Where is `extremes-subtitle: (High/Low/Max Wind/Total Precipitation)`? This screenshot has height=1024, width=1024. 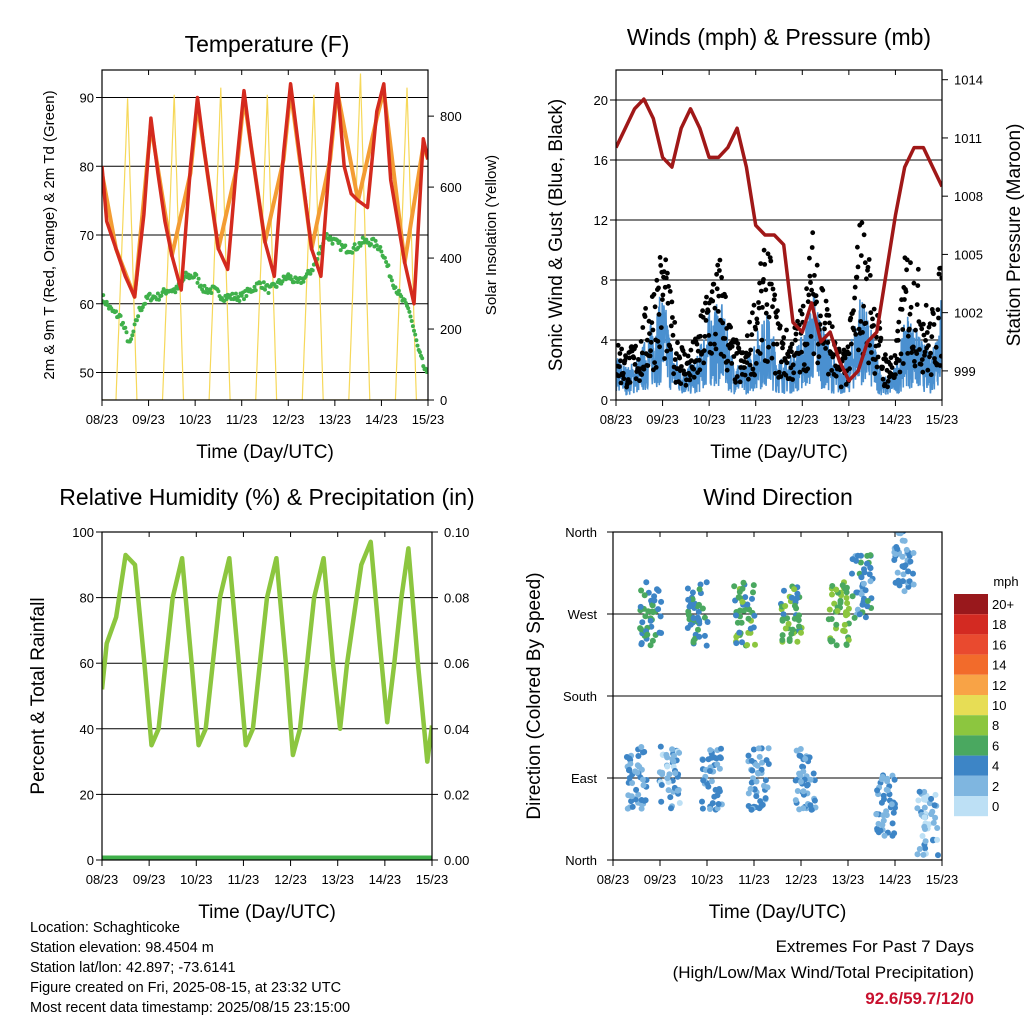
extremes-subtitle: (High/Low/Max Wind/Total Precipitation) is located at coordinates (823, 972).